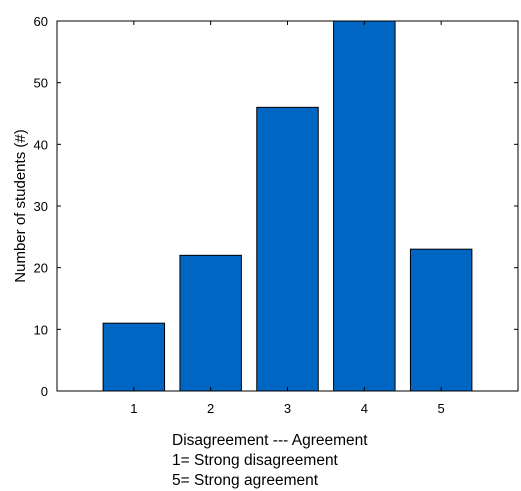  I want to click on x-tick-label-3: 3, so click(287, 408).